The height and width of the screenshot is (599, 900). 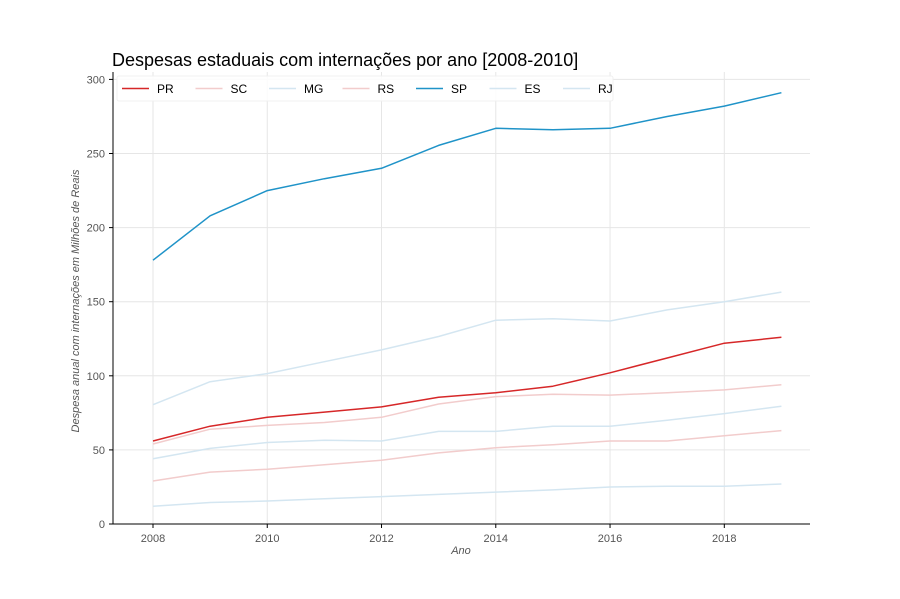 I want to click on x-tick-label: 2016, so click(x=610, y=539).